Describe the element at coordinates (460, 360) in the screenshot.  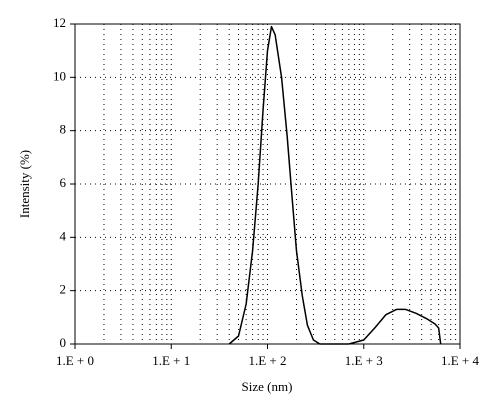
I see `x-tick-label: 1.E + 4` at that location.